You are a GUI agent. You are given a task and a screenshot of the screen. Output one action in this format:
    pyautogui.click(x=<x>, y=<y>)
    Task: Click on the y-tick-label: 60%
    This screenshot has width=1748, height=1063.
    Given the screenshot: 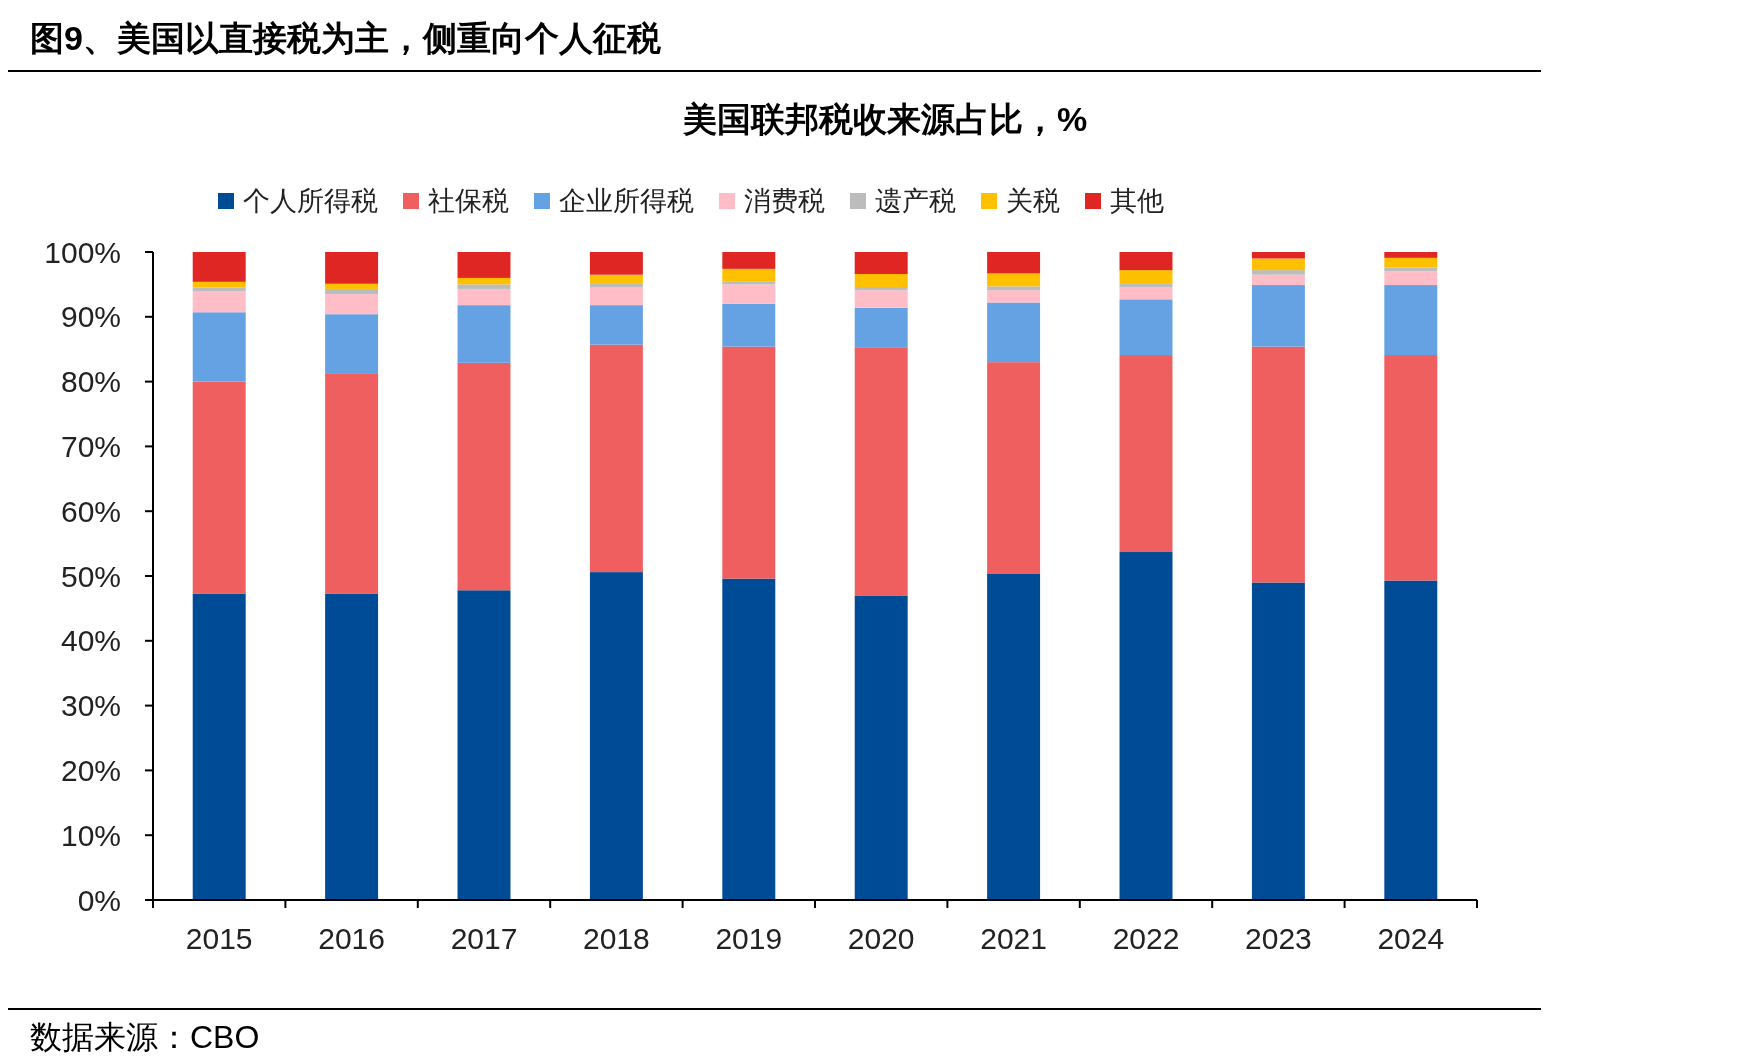 What is the action you would take?
    pyautogui.click(x=90, y=511)
    